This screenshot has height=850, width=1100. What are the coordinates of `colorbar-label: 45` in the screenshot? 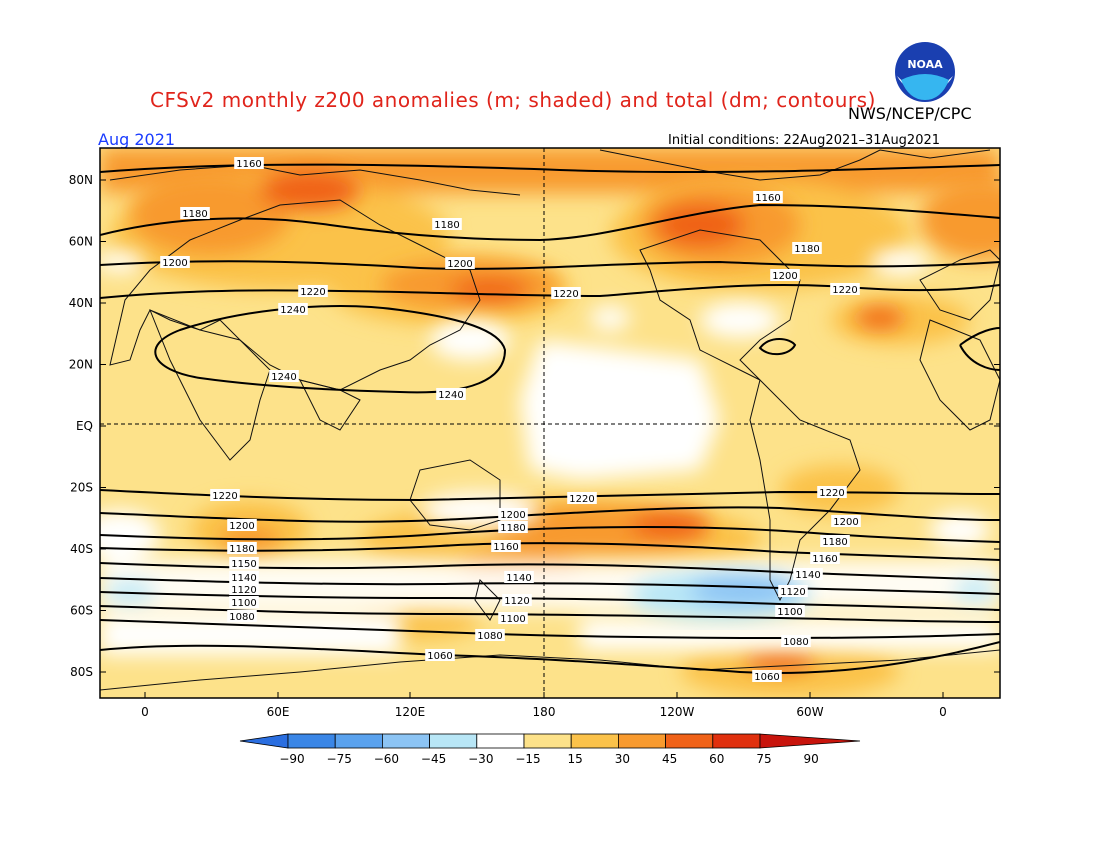 It's located at (669, 759).